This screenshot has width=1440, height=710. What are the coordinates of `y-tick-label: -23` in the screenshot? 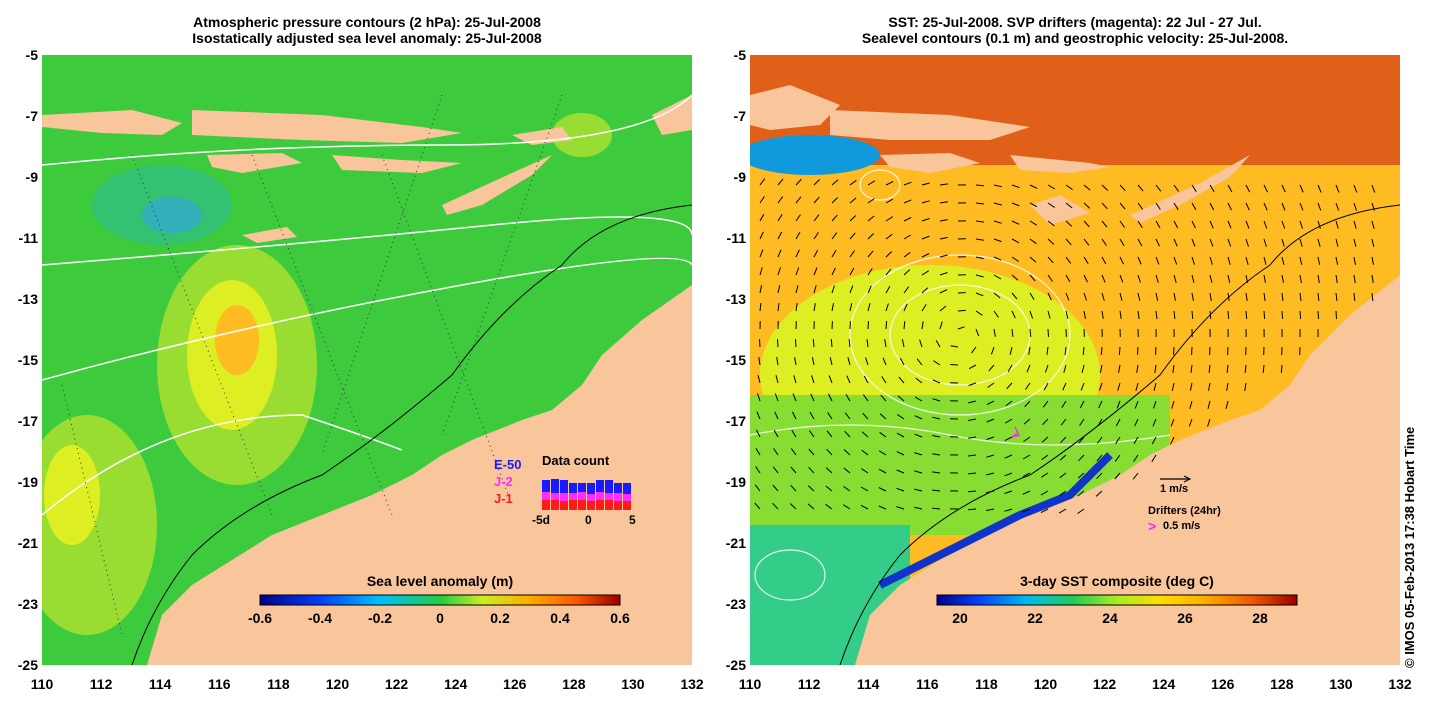 It's located at (27, 604).